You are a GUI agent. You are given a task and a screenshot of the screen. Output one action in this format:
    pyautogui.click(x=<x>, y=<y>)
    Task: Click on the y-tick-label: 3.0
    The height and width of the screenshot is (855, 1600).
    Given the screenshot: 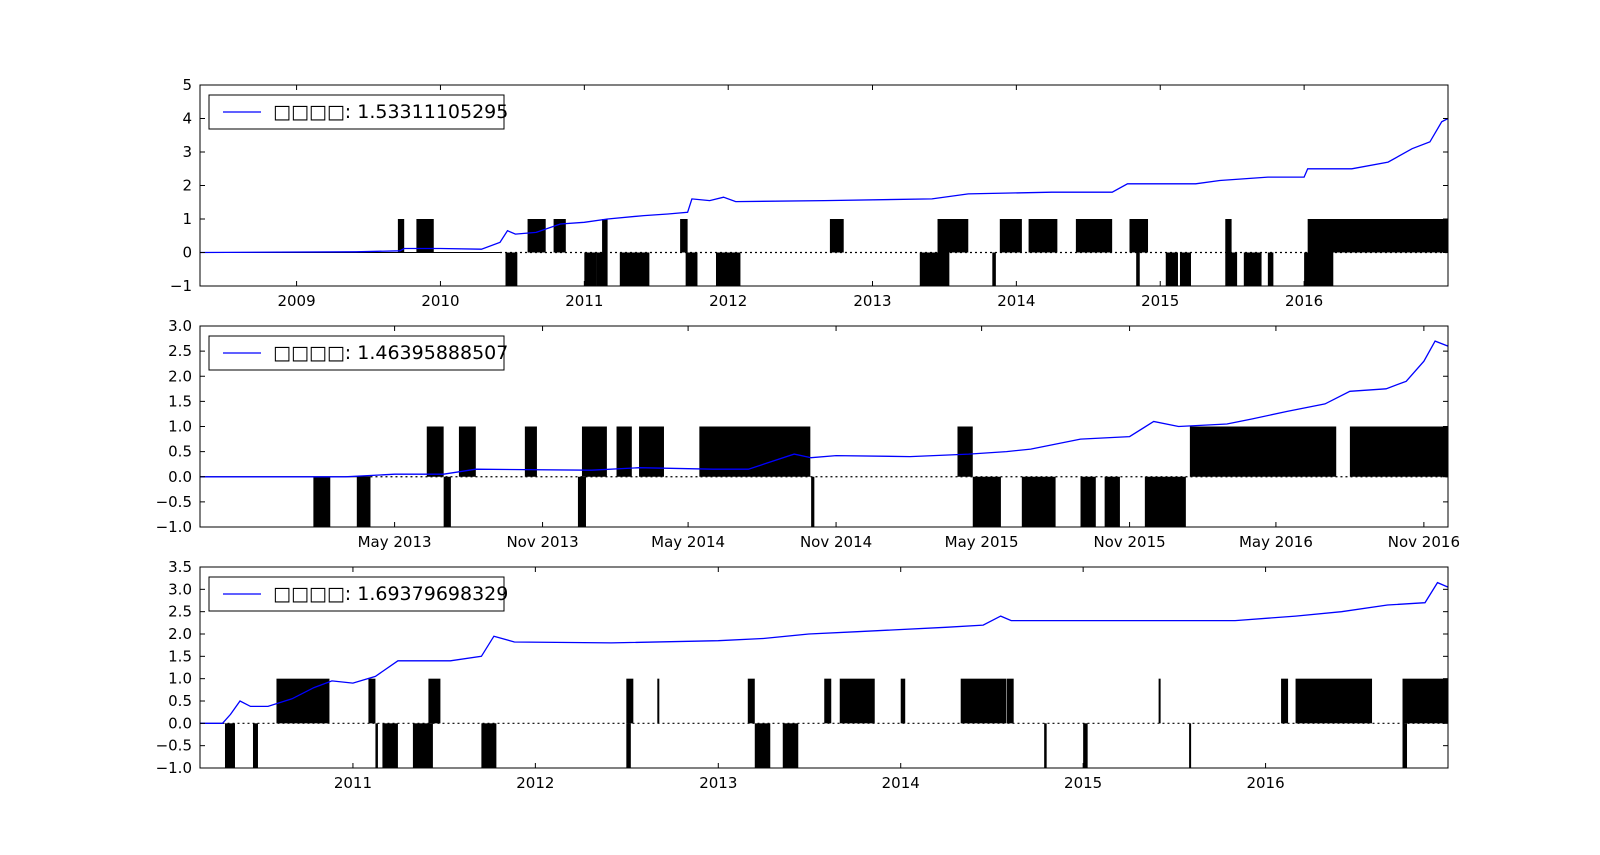 What is the action you would take?
    pyautogui.click(x=180, y=589)
    